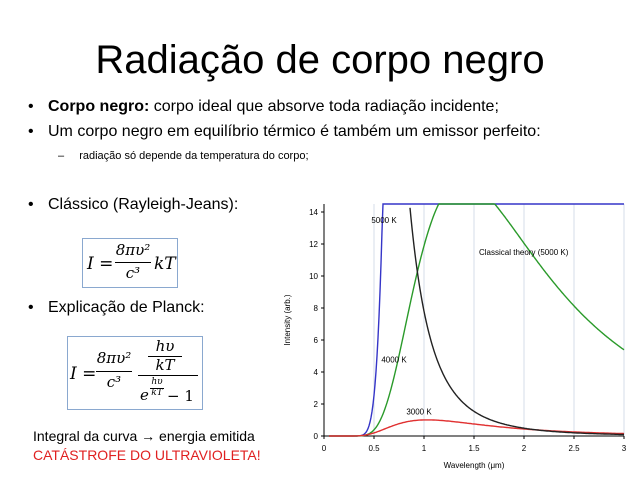 The width and height of the screenshot is (640, 480). Describe the element at coordinates (419, 411) in the screenshot. I see `annotation-label: 3000 K` at that location.